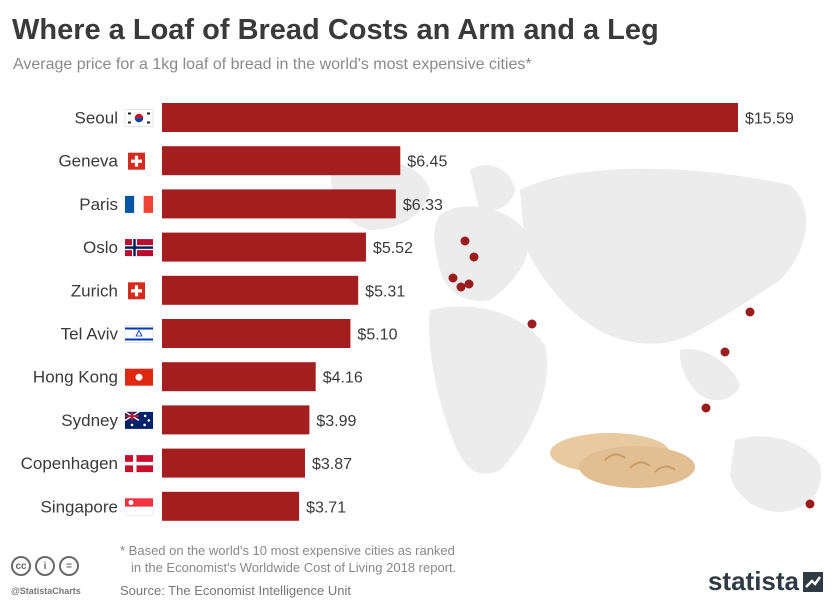 The height and width of the screenshot is (604, 835). What do you see at coordinates (393, 248) in the screenshot?
I see `value-label: $5.52` at bounding box center [393, 248].